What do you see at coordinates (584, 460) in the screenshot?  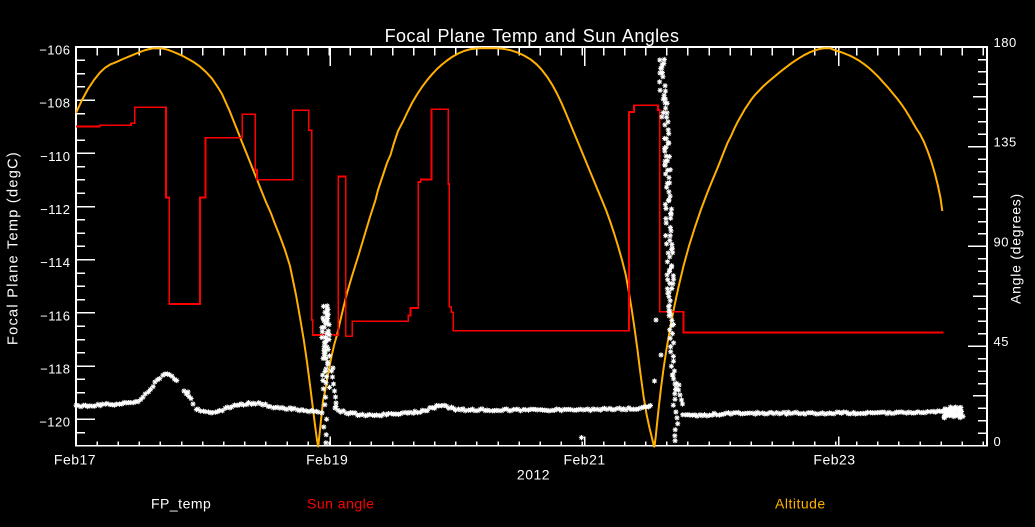 I see `svg-text: Feb21` at bounding box center [584, 460].